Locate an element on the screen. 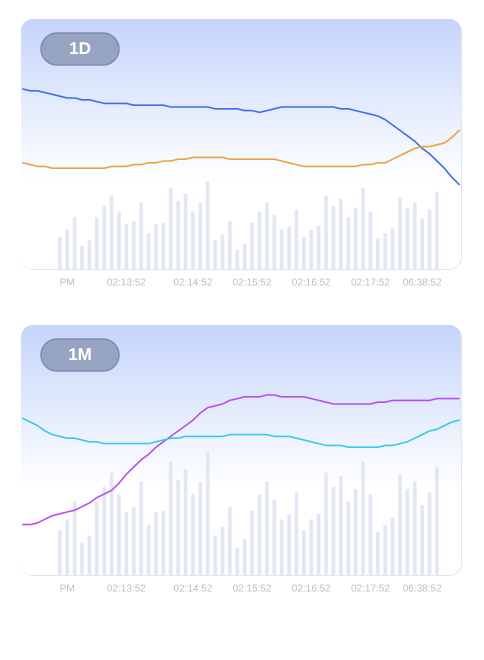  chart-title: 1M is located at coordinates (80, 354).